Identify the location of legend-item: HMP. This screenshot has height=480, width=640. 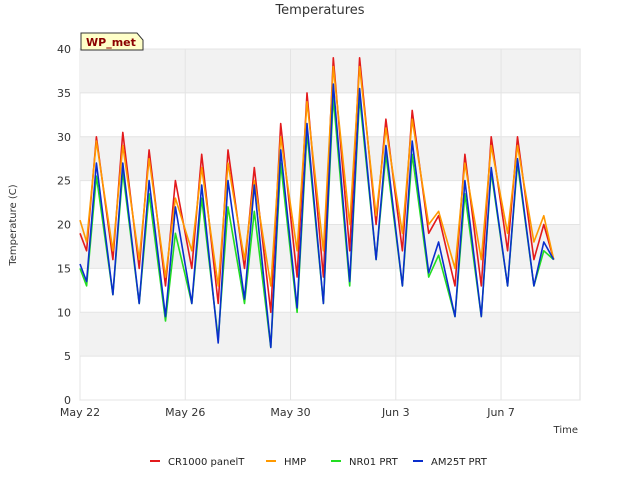
(286, 462).